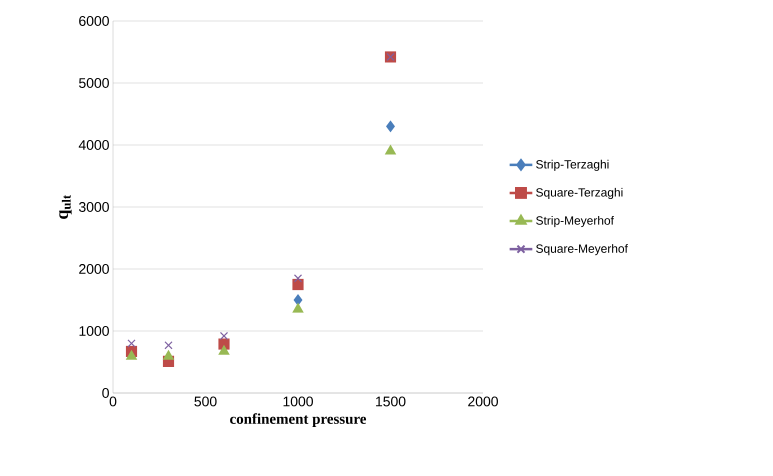 Image resolution: width=773 pixels, height=476 pixels. What do you see at coordinates (579, 194) in the screenshot?
I see `legend-label: Square-Terzaghi` at bounding box center [579, 194].